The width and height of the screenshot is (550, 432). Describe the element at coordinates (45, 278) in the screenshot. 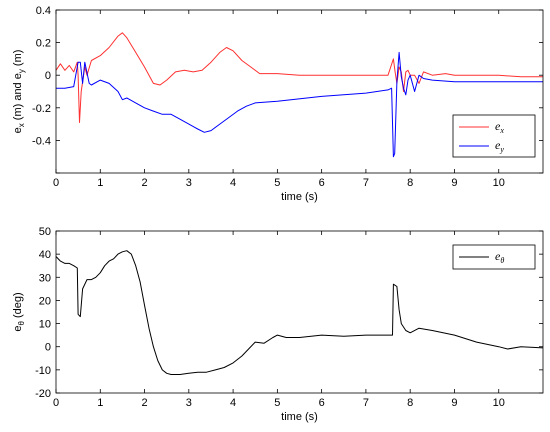

I see `y-tick-label: 30` at that location.